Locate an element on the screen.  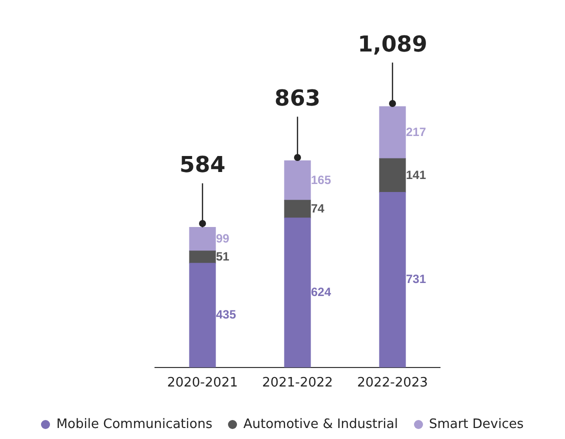
legend-label: Mobile Communications is located at coordinates (134, 424).